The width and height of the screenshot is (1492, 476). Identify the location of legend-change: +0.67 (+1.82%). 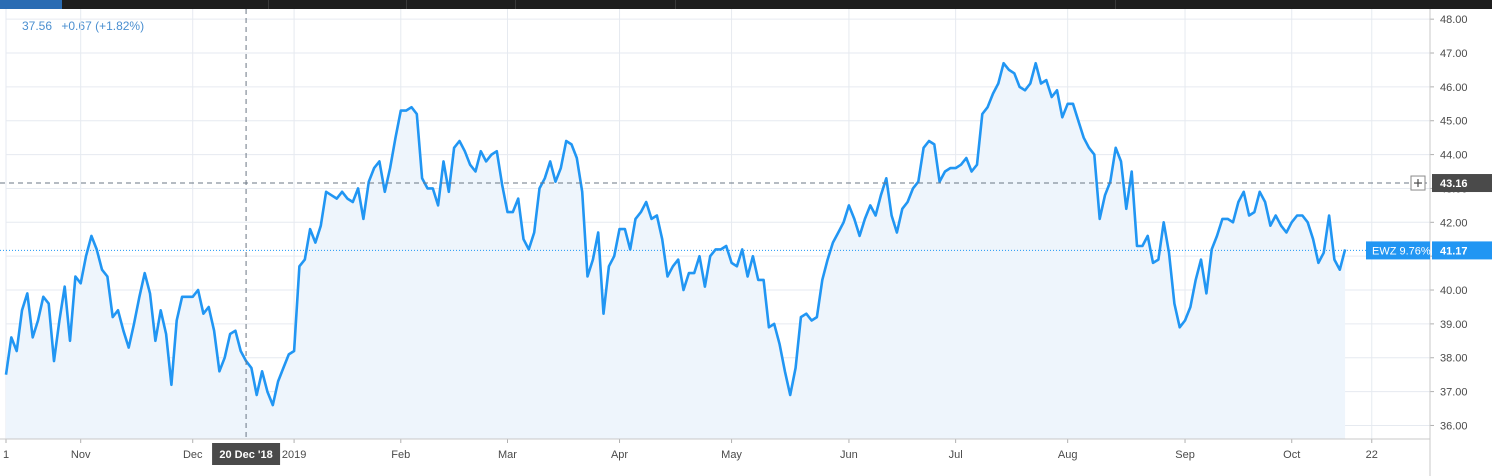
(103, 26).